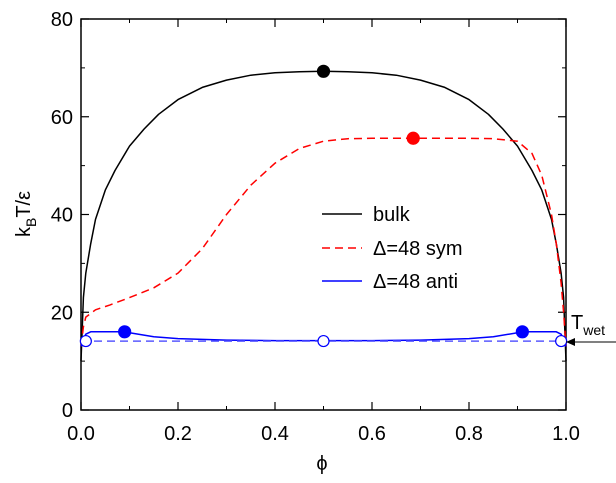 The width and height of the screenshot is (616, 483). I want to click on t-wet-label: Twet, so click(588, 325).